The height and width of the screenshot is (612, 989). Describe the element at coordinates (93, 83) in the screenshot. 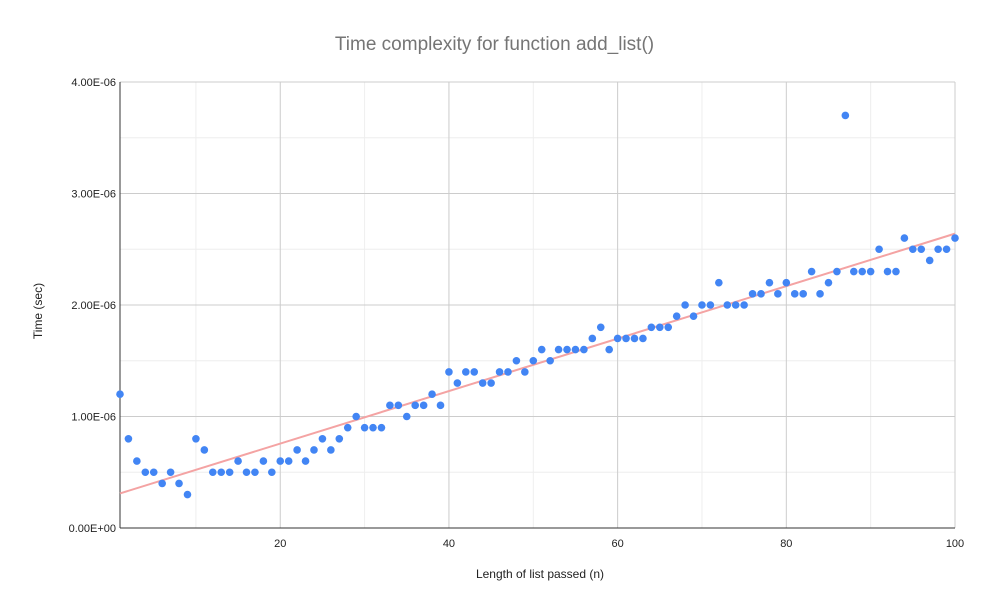

I see `y-tick-label: 4.00E-06` at that location.